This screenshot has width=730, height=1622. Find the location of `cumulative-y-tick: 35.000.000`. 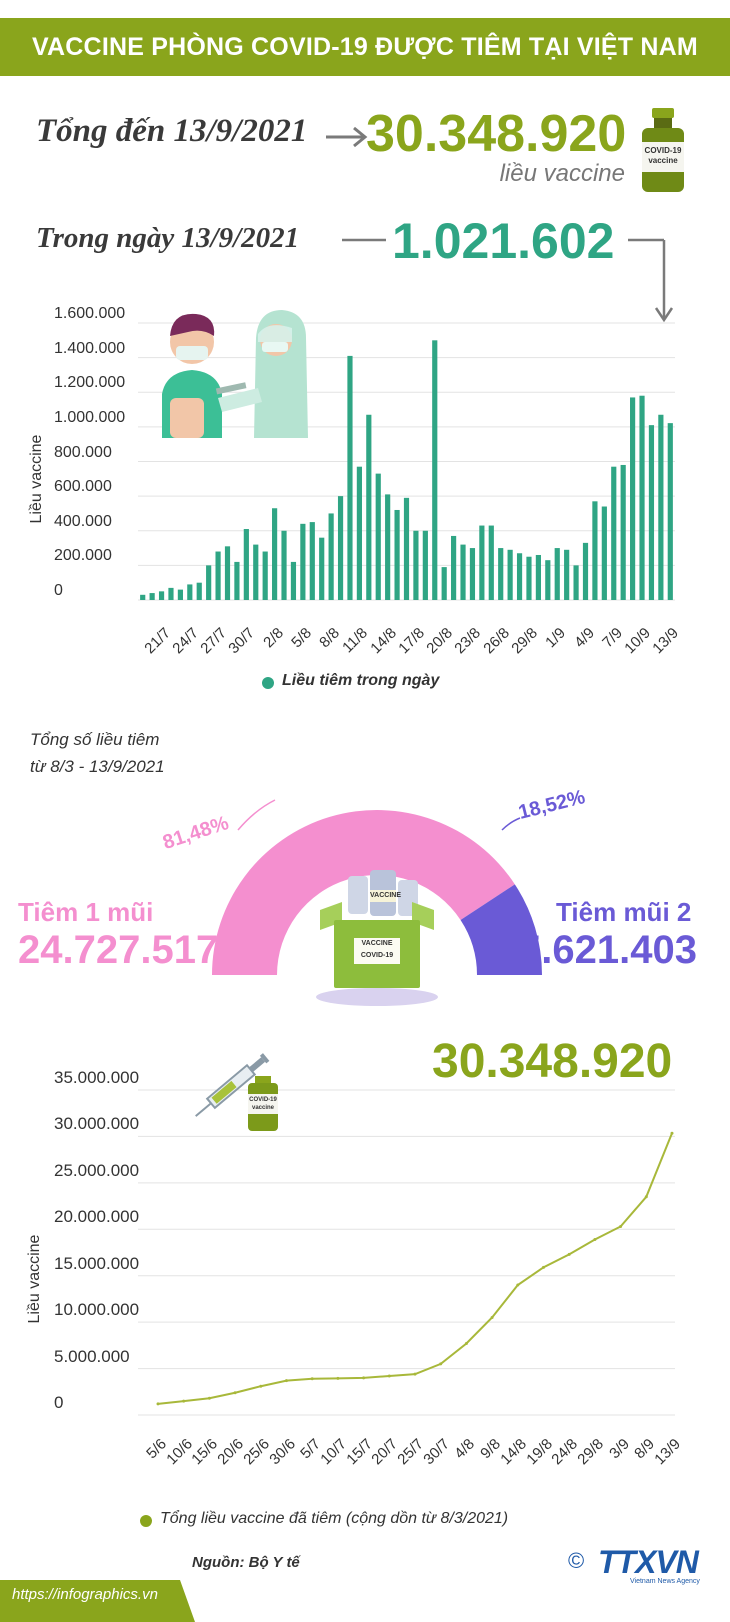

cumulative-y-tick: 35.000.000 is located at coordinates (97, 1077).